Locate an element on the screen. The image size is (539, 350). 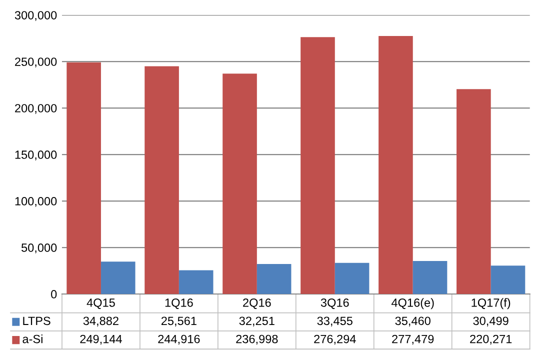
legend-label: a-Si is located at coordinates (32, 339).